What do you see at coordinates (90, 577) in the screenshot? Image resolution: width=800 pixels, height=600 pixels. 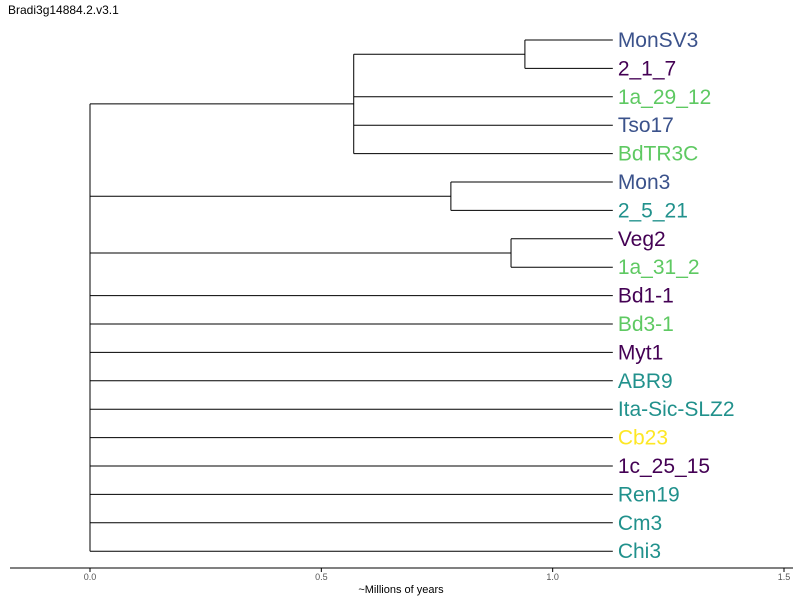 I see `x-tick-label-0: 0.0` at bounding box center [90, 577].